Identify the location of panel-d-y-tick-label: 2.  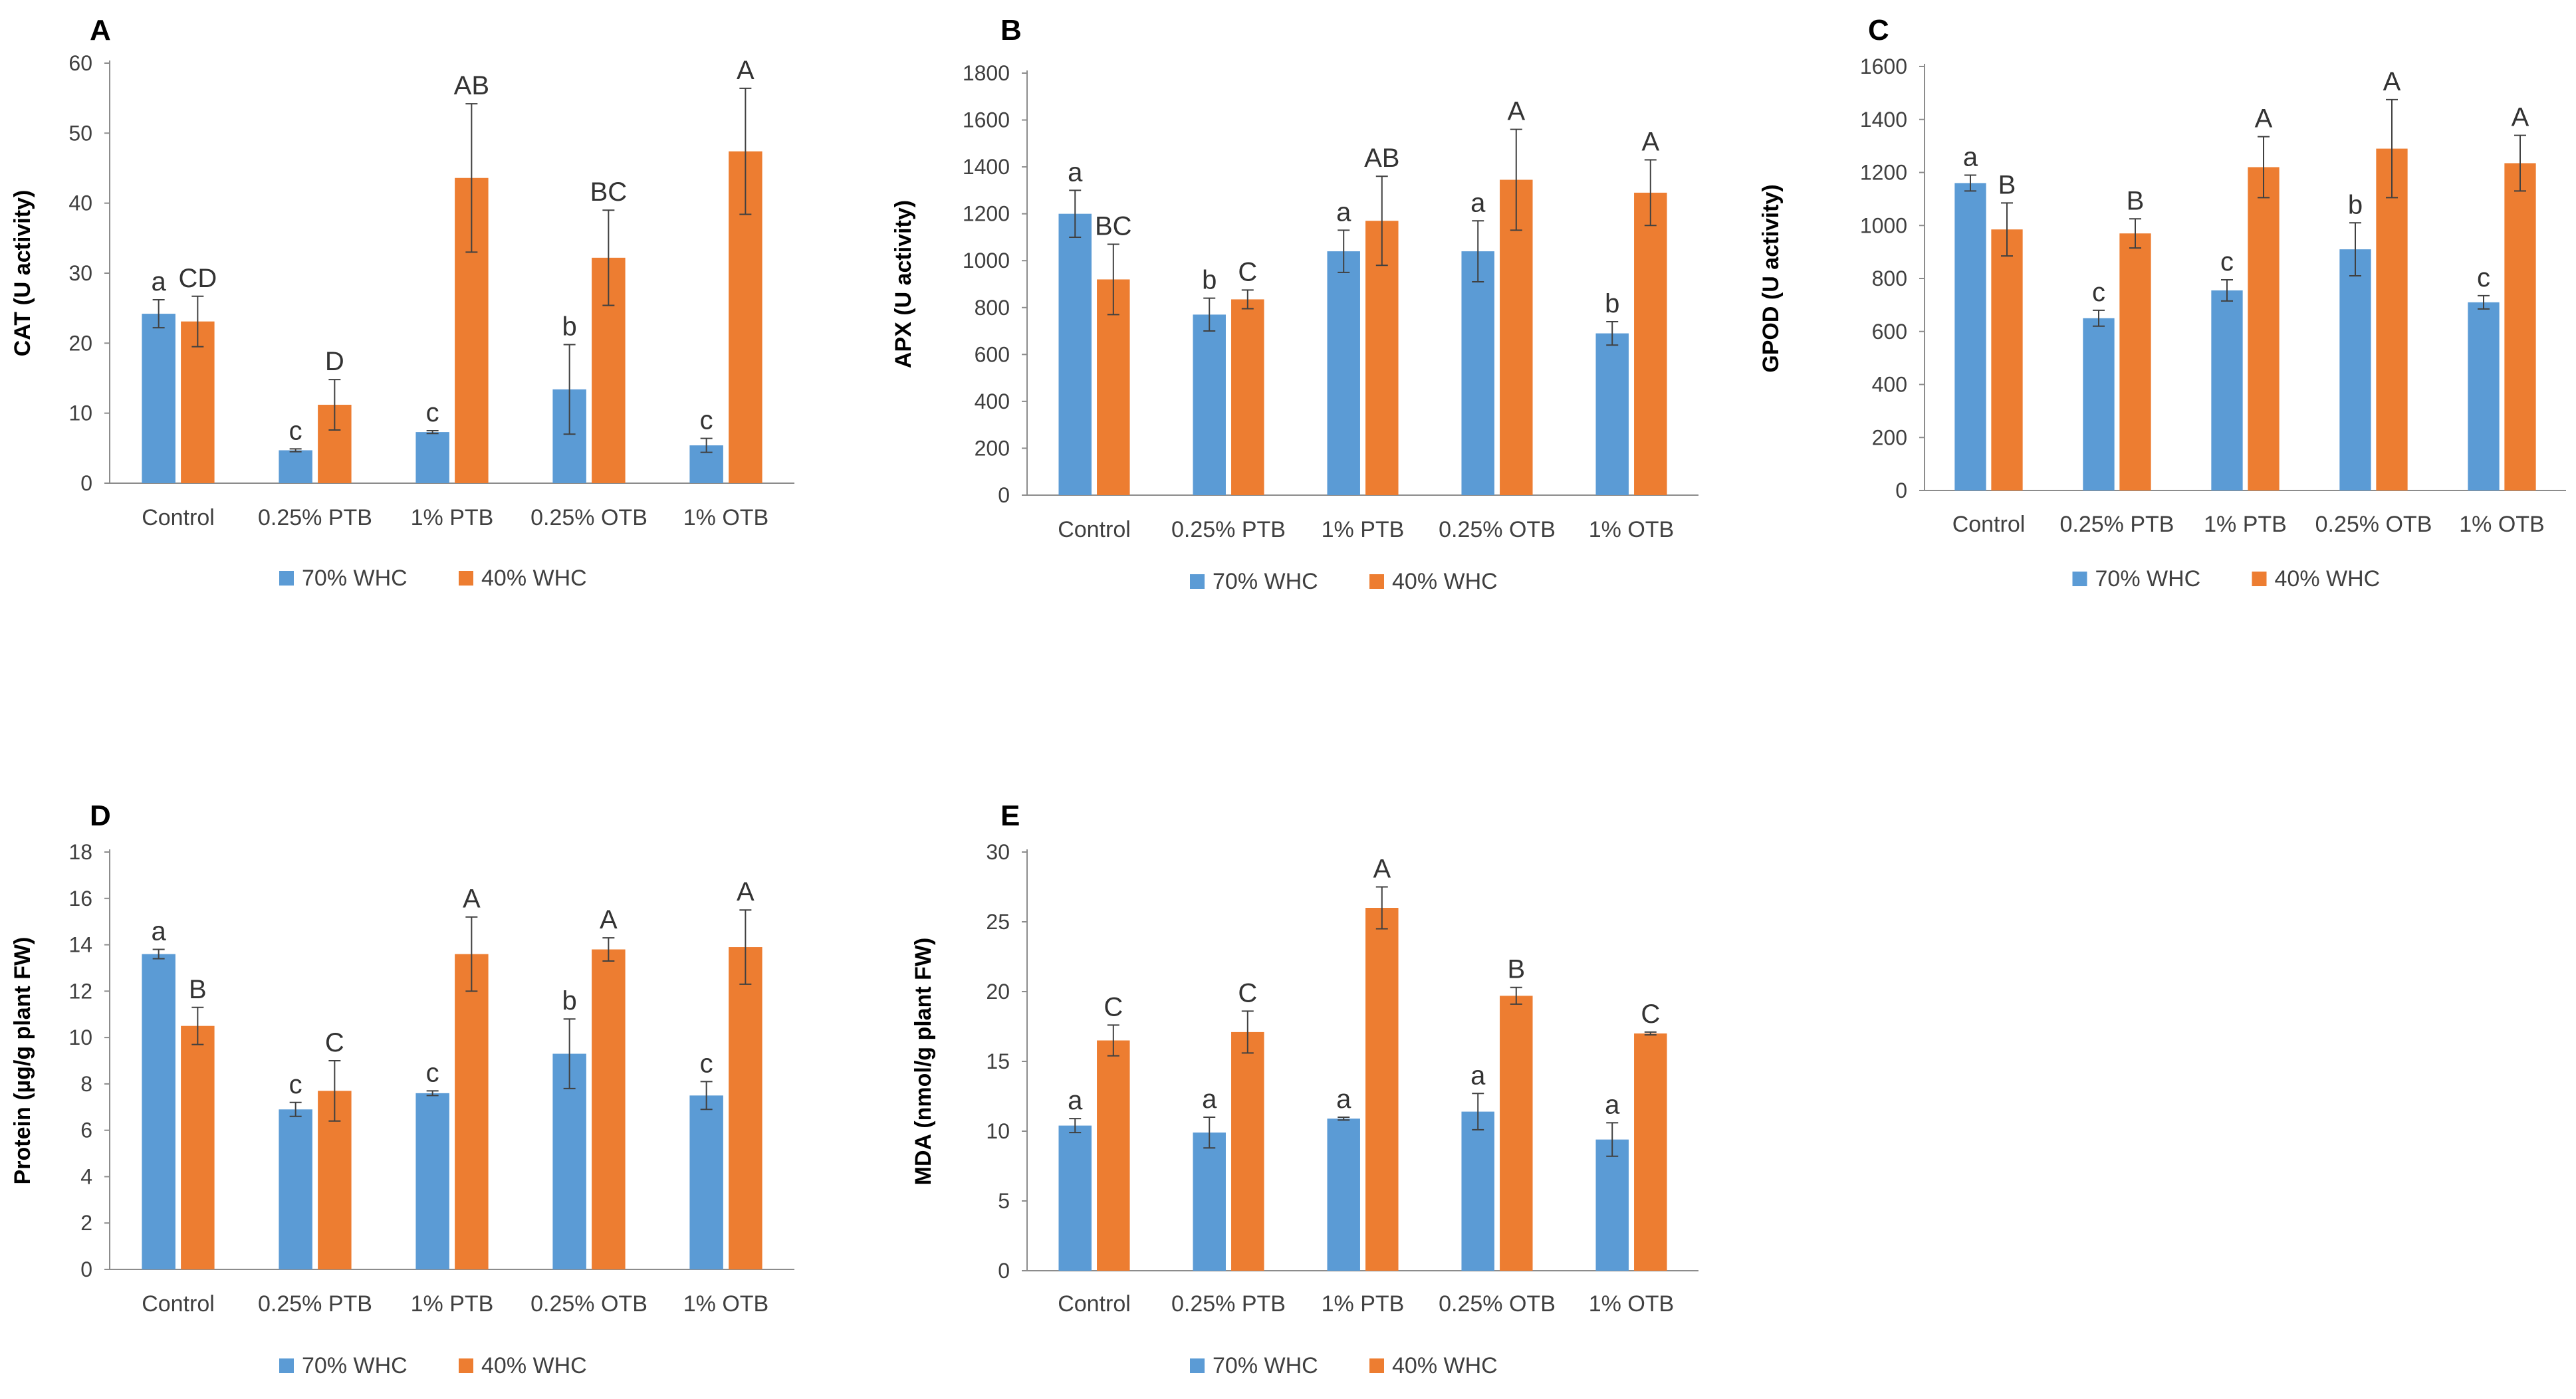
(86, 1223).